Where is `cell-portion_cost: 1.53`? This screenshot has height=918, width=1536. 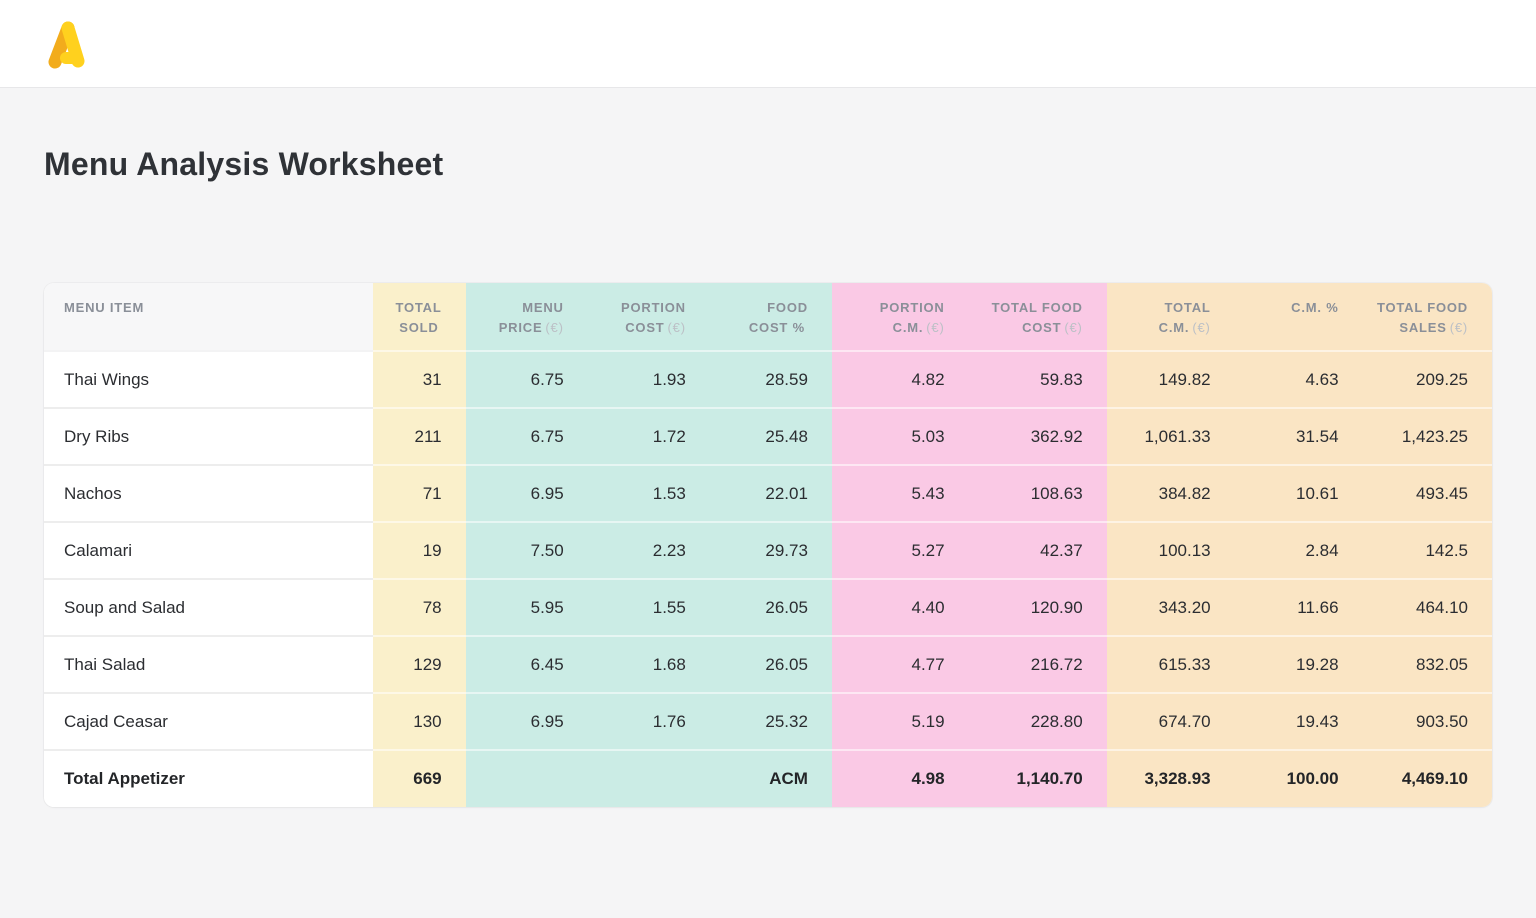
cell-portion_cost: 1.53 is located at coordinates (648, 493).